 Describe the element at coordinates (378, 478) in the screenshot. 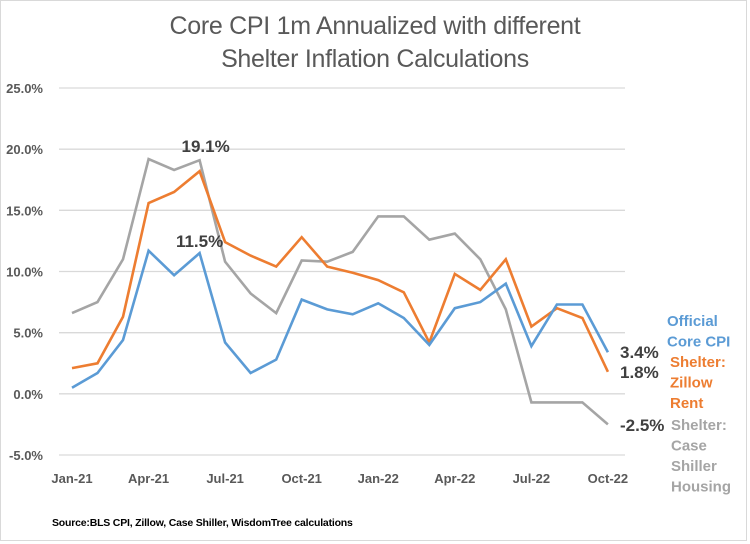

I see `x-tick-label: Jan-22` at that location.